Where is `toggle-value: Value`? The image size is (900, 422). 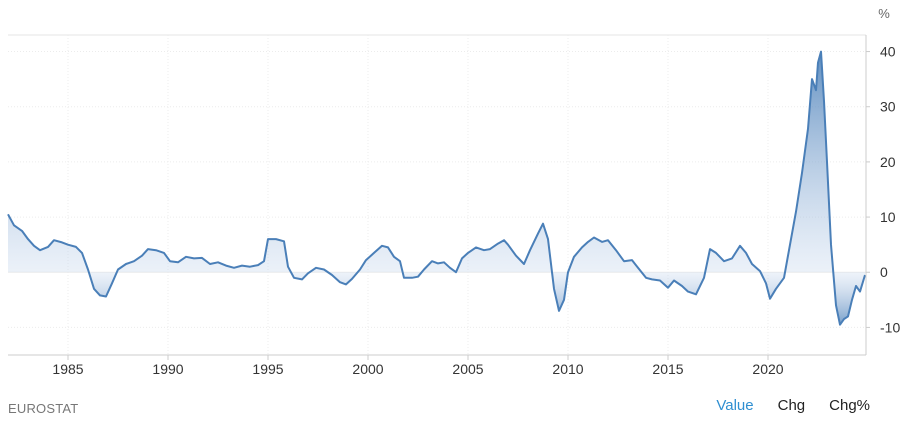
toggle-value: Value is located at coordinates (735, 405).